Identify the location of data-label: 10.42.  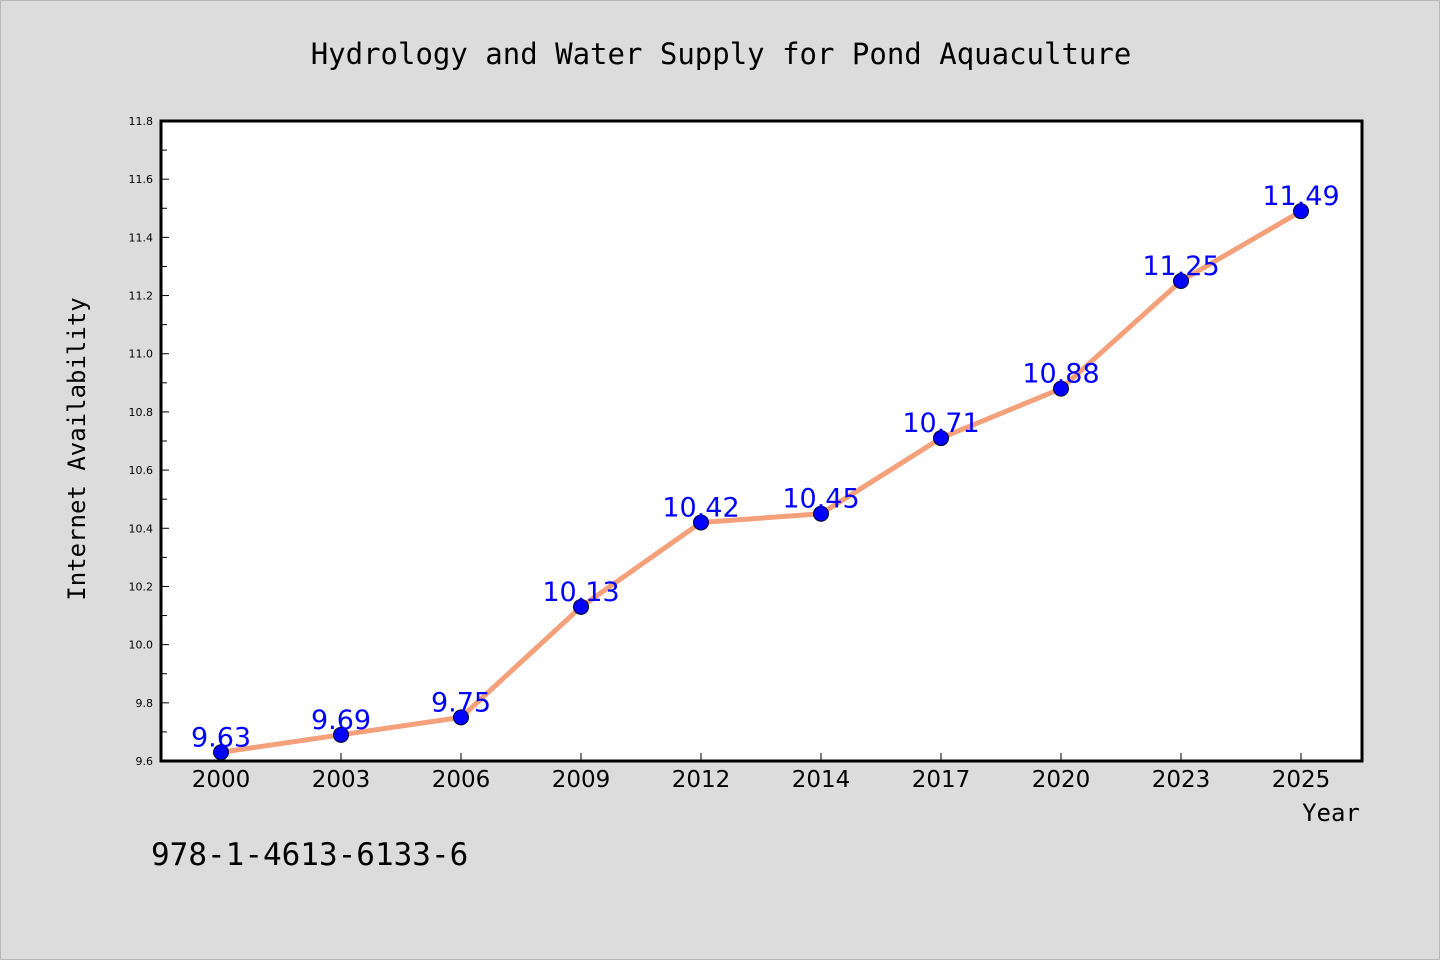
(700, 507).